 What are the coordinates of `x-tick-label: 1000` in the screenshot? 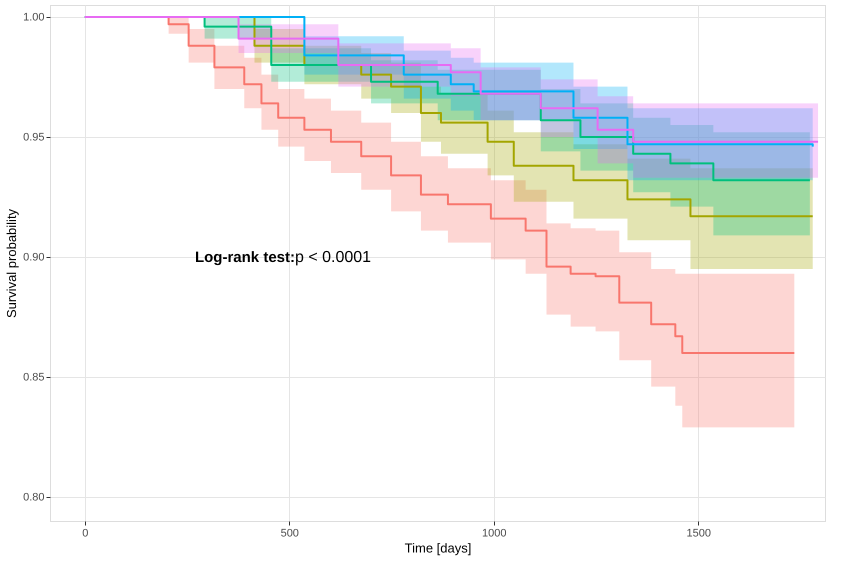 It's located at (494, 534).